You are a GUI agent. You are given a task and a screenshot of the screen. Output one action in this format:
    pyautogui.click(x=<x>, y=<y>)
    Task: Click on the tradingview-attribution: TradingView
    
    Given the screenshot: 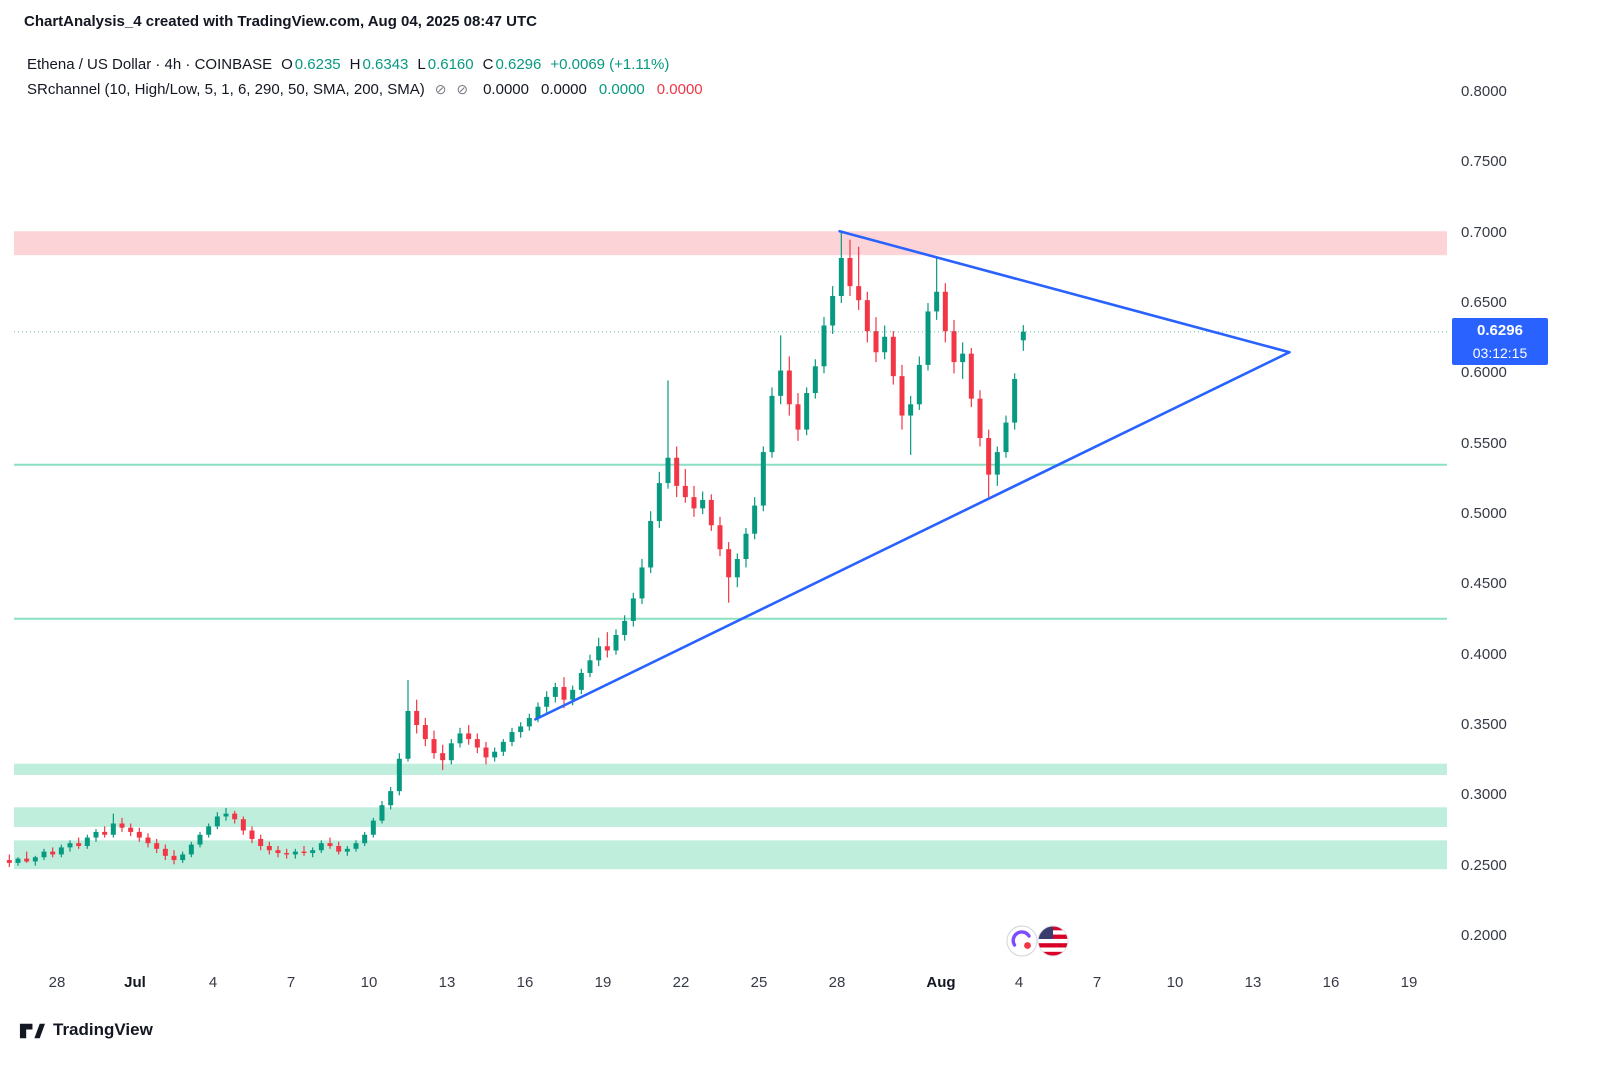 What is the action you would take?
    pyautogui.click(x=85, y=1030)
    